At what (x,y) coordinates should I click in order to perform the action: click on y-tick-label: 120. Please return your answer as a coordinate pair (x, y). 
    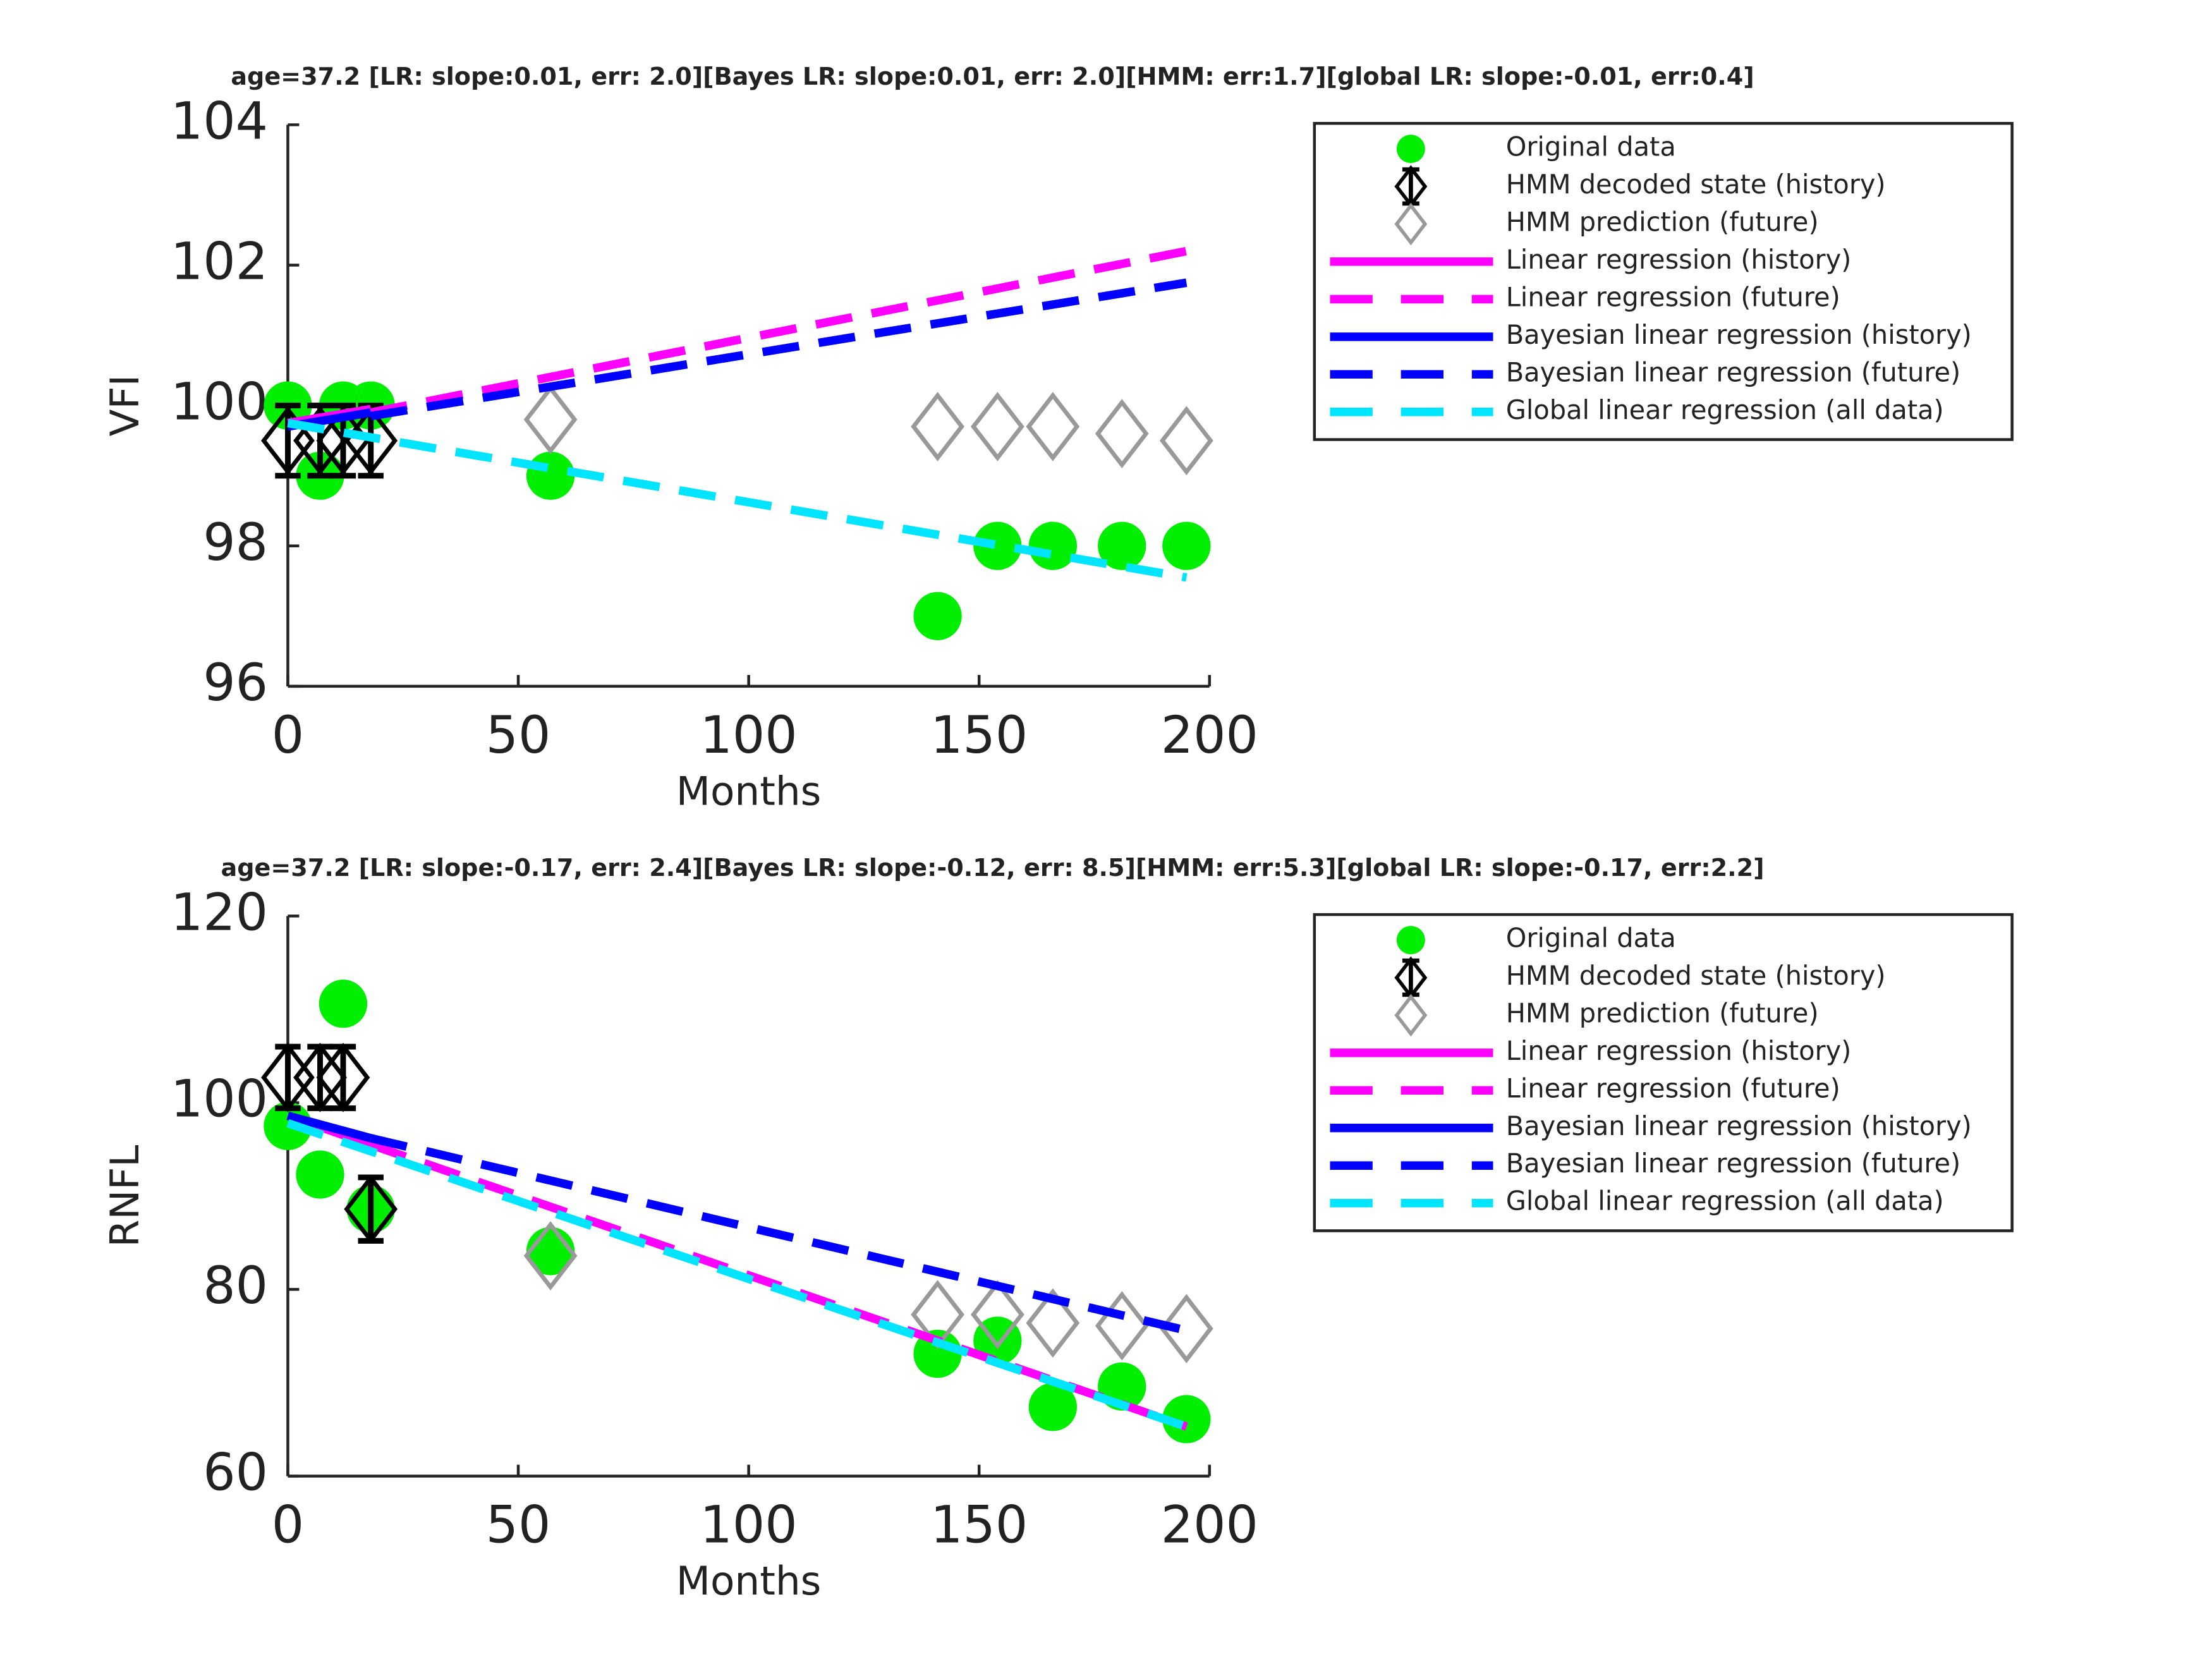
    Looking at the image, I should click on (219, 913).